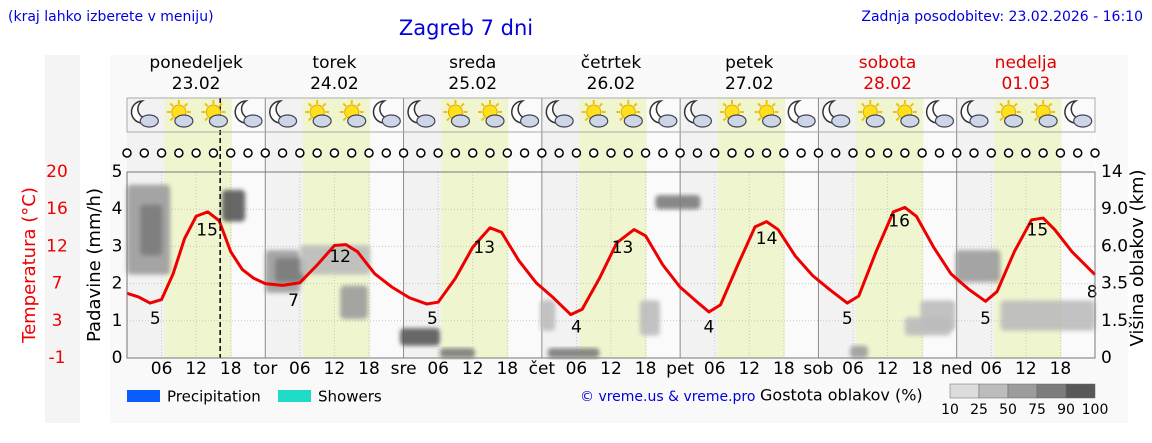  Describe the element at coordinates (472, 84) in the screenshot. I see `day-date: 25.02` at that location.